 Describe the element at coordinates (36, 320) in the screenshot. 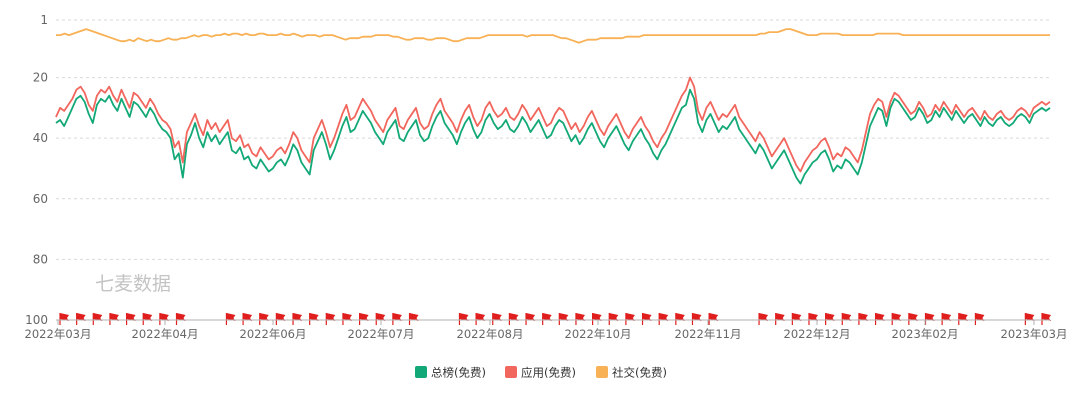

I see `y-tick-label: 100` at that location.